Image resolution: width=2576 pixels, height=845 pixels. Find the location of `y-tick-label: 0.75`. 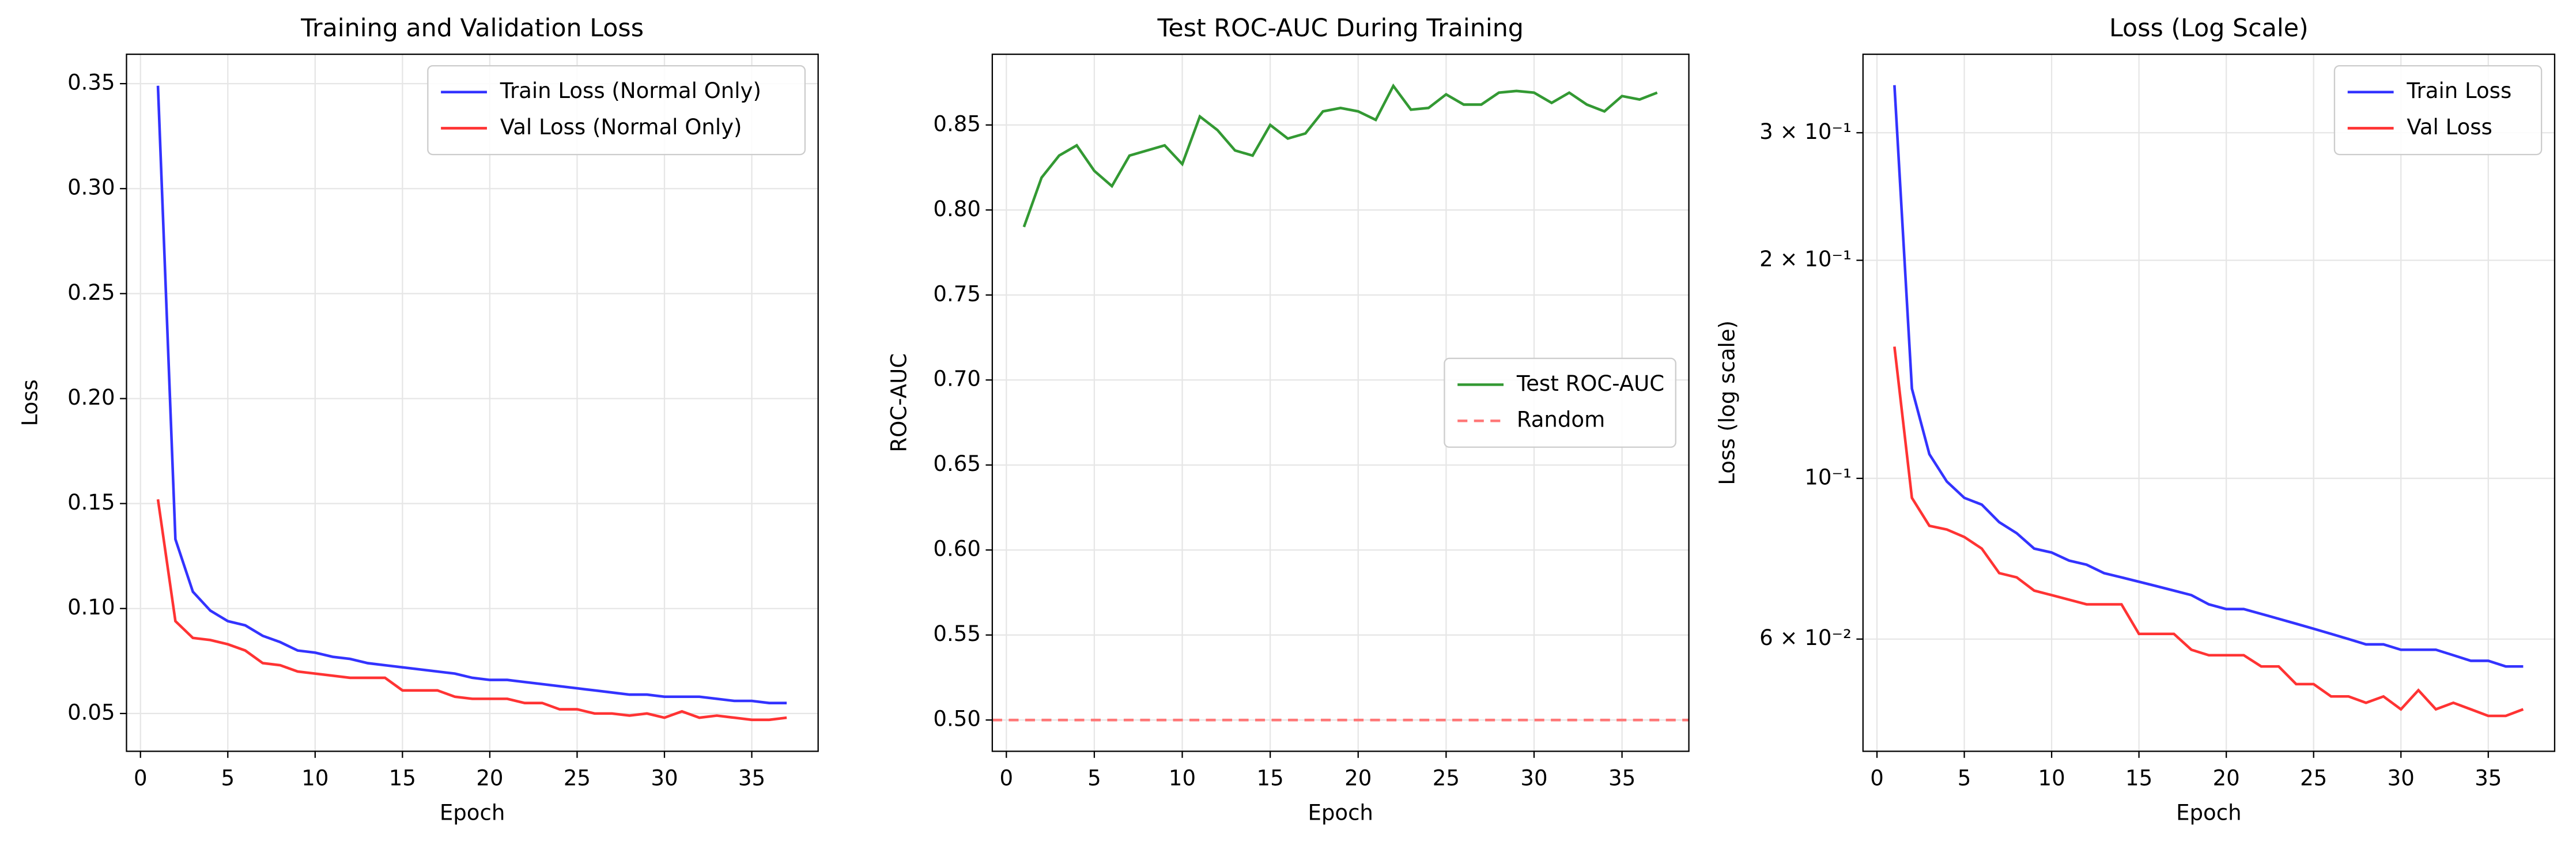

y-tick-label: 0.75 is located at coordinates (956, 293).